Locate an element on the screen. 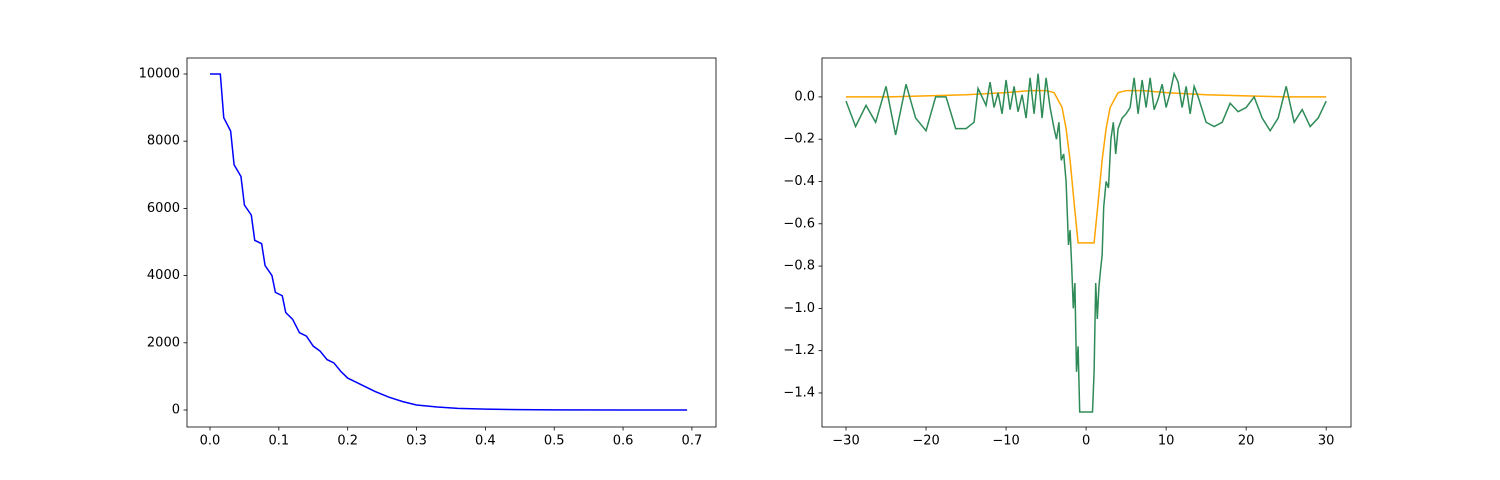 This screenshot has width=1500, height=480. y-tick-label: 4000 is located at coordinates (163, 275).